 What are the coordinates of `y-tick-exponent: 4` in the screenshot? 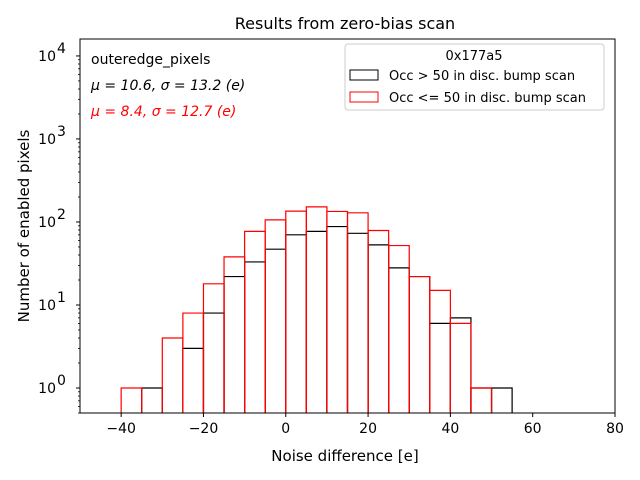 It's located at (61, 49).